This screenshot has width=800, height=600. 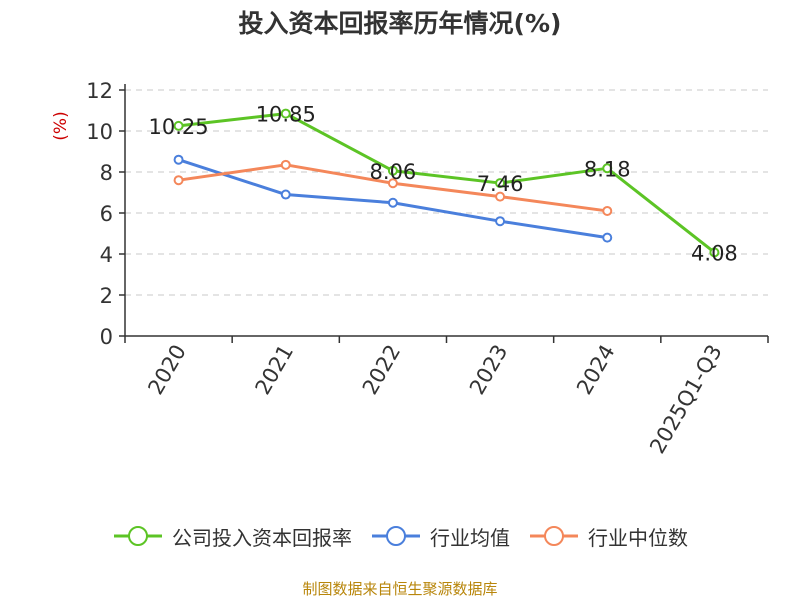 I want to click on legend-label: 行业均值, so click(x=470, y=537).